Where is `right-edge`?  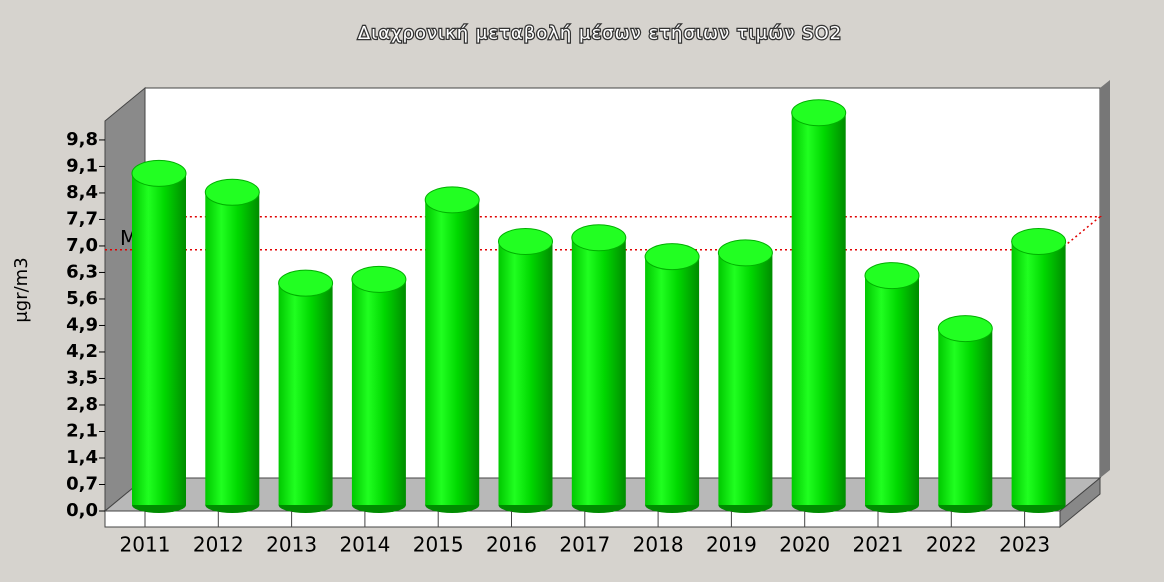
right-edge is located at coordinates (1105, 279).